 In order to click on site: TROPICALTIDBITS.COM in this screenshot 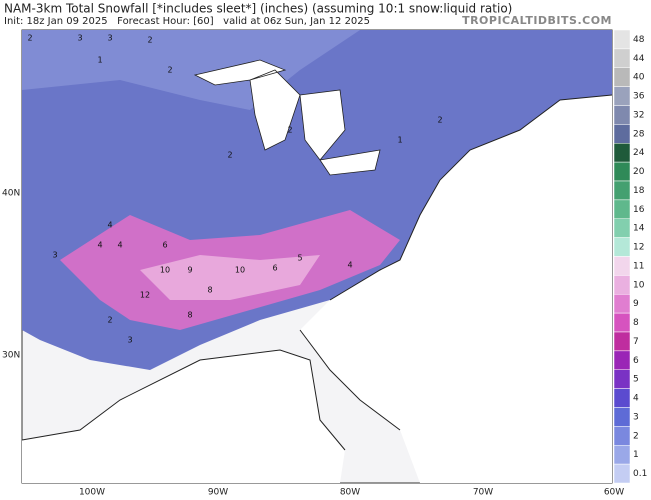, I will do `click(537, 20)`.